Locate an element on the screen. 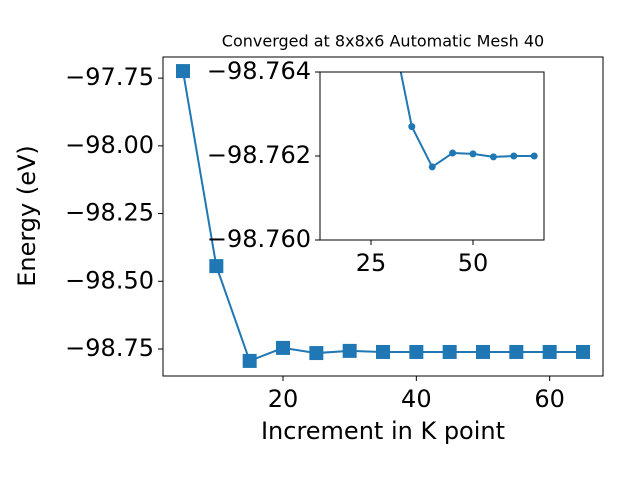 The width and height of the screenshot is (640, 480). y-tick-label: −98.762 is located at coordinates (259, 155).